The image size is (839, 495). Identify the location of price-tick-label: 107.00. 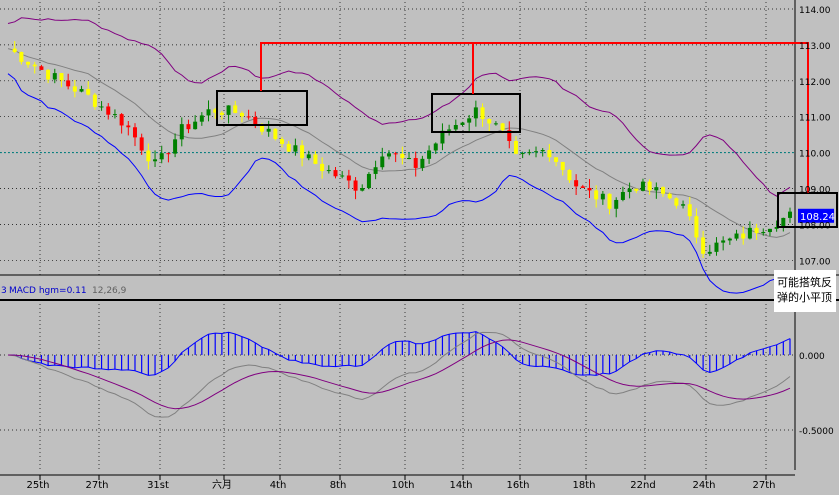
(815, 262).